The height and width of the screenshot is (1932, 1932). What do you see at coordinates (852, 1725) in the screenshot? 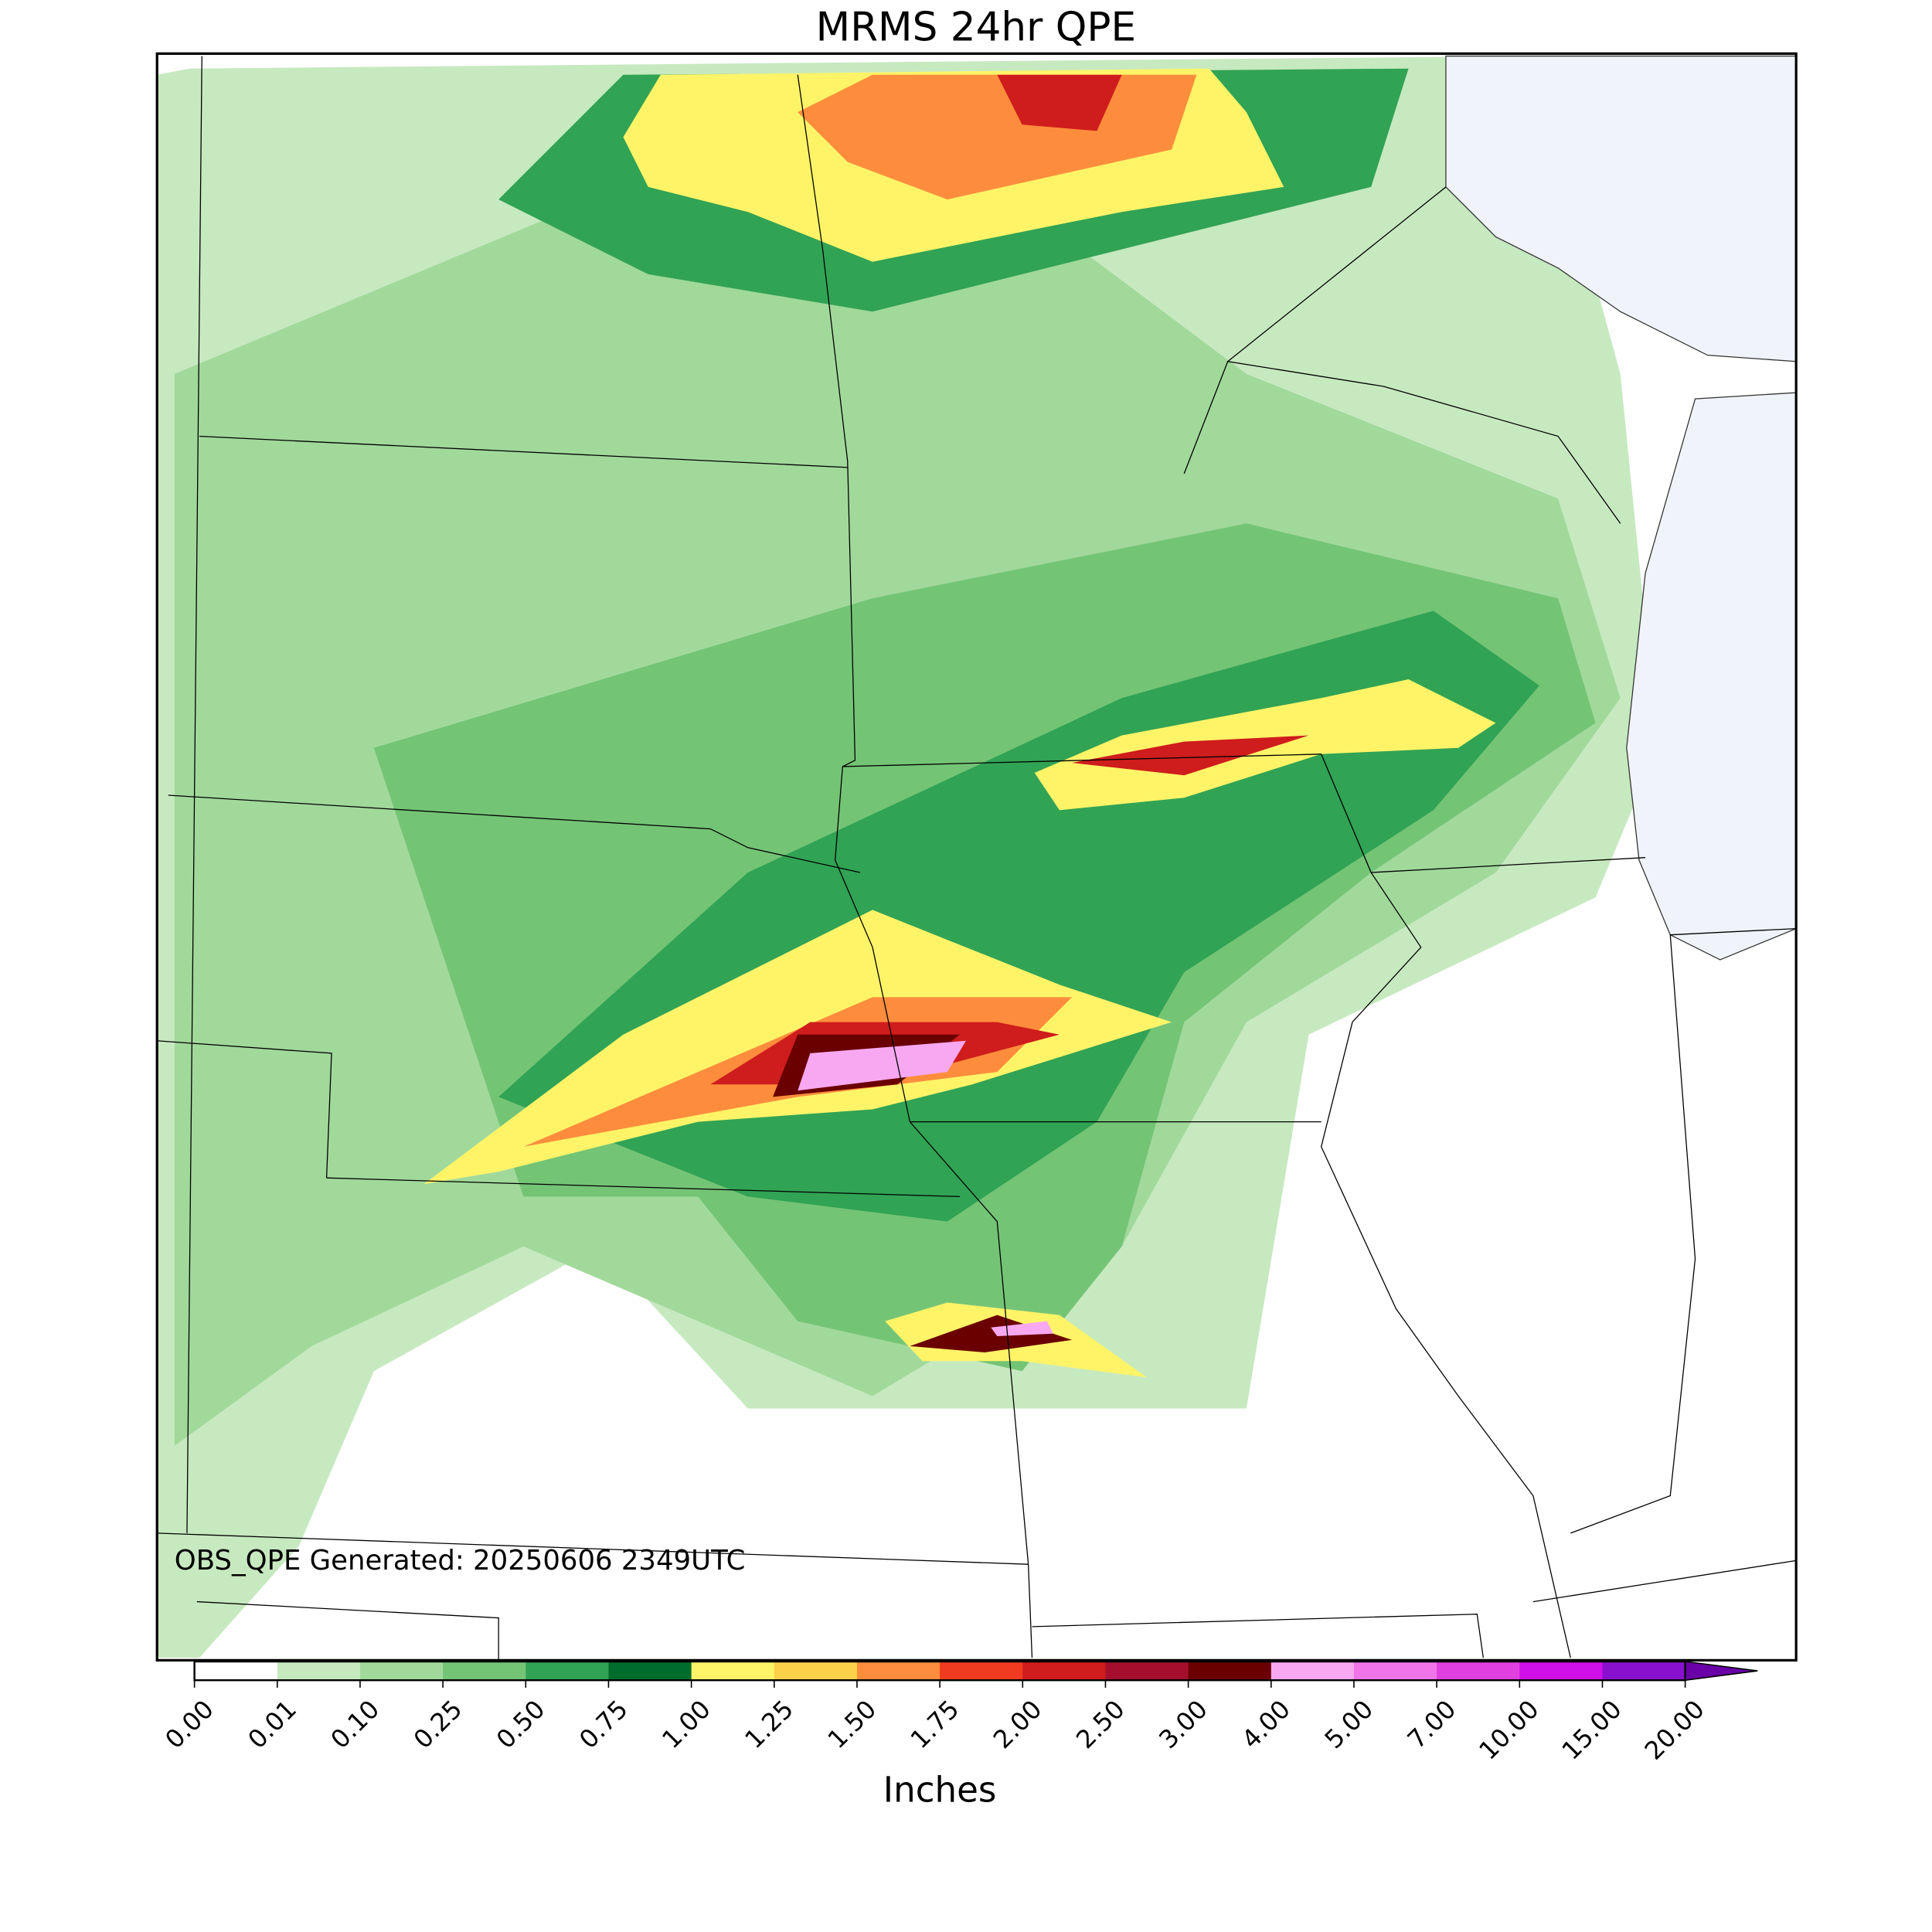
I see `colorbar-tick-label: 1.50` at bounding box center [852, 1725].